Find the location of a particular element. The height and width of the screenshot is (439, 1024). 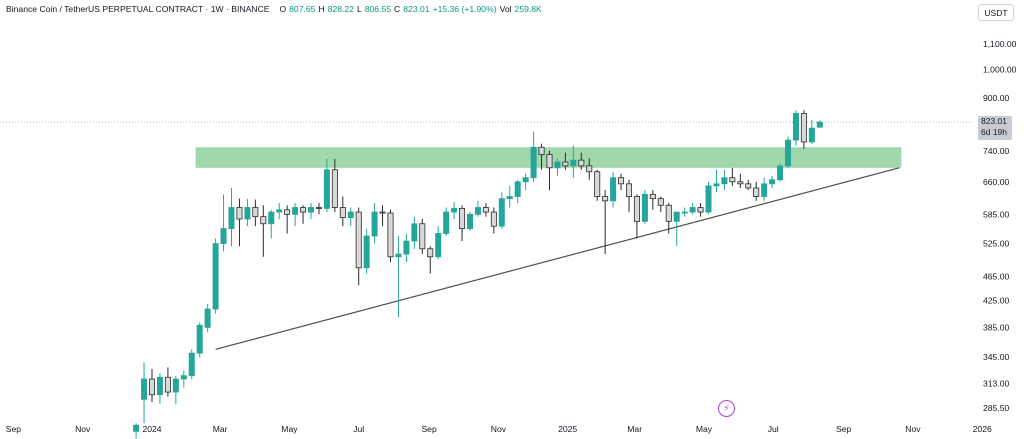

time-tick-label: 2026 is located at coordinates (982, 429).